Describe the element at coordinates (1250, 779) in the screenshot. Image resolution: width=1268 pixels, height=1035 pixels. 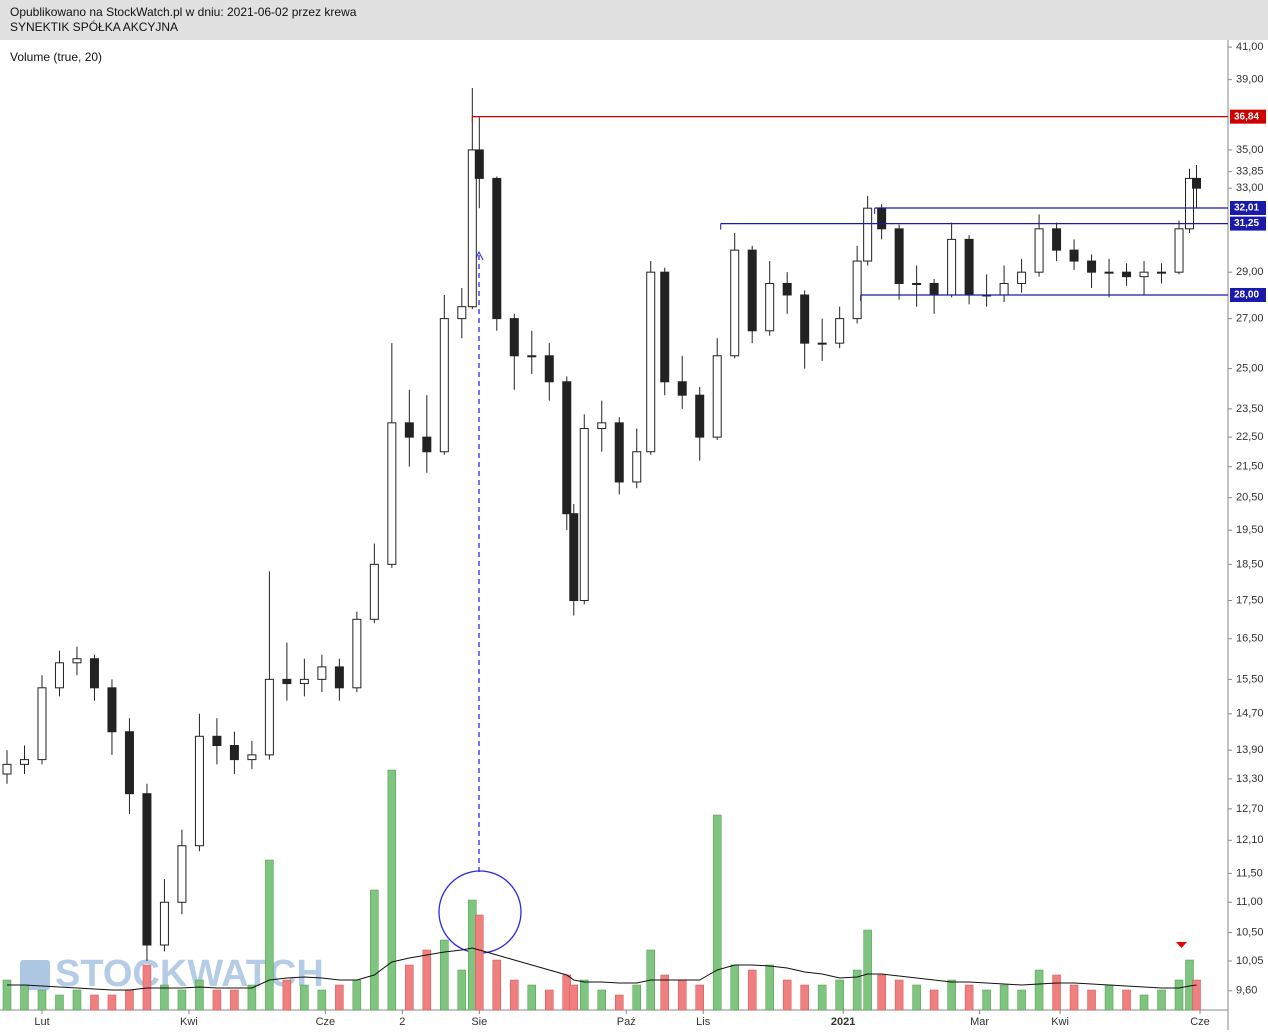
I see `y-tick-label: 13,30` at that location.